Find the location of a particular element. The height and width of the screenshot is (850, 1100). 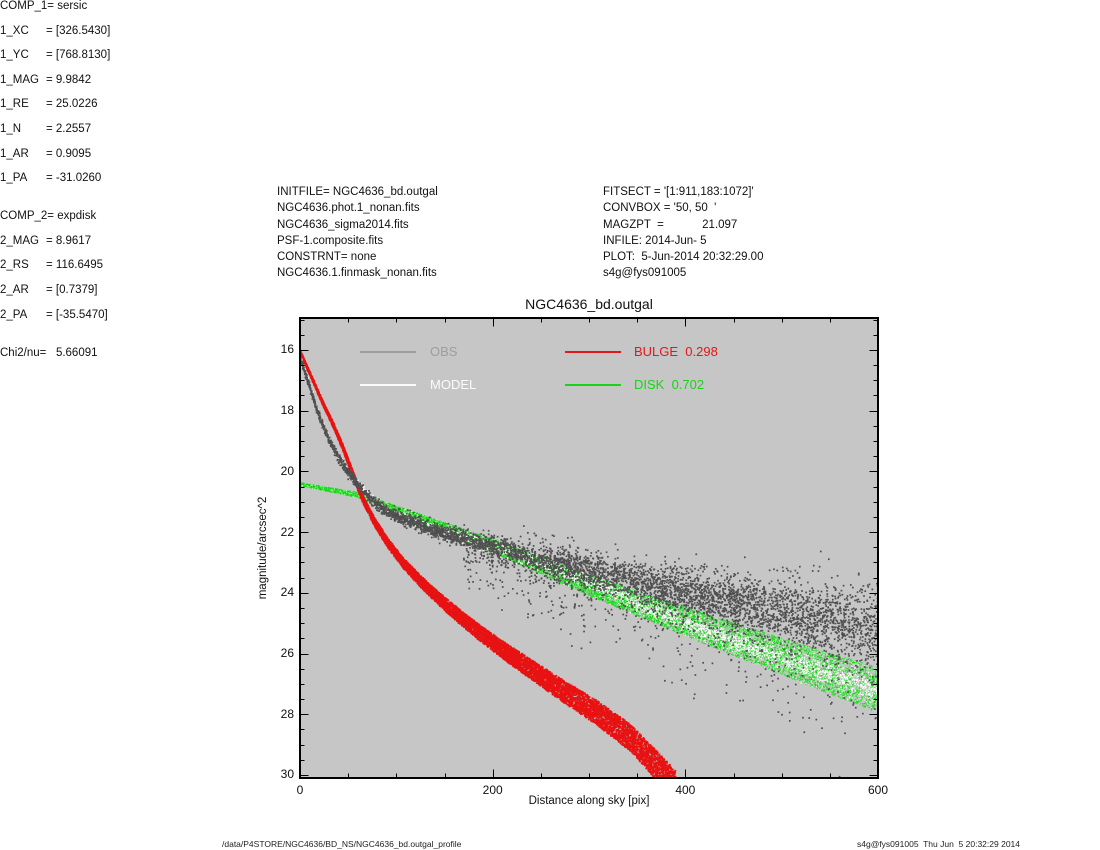

fit-param-row: COMP_1 = sersic is located at coordinates (90, 12).